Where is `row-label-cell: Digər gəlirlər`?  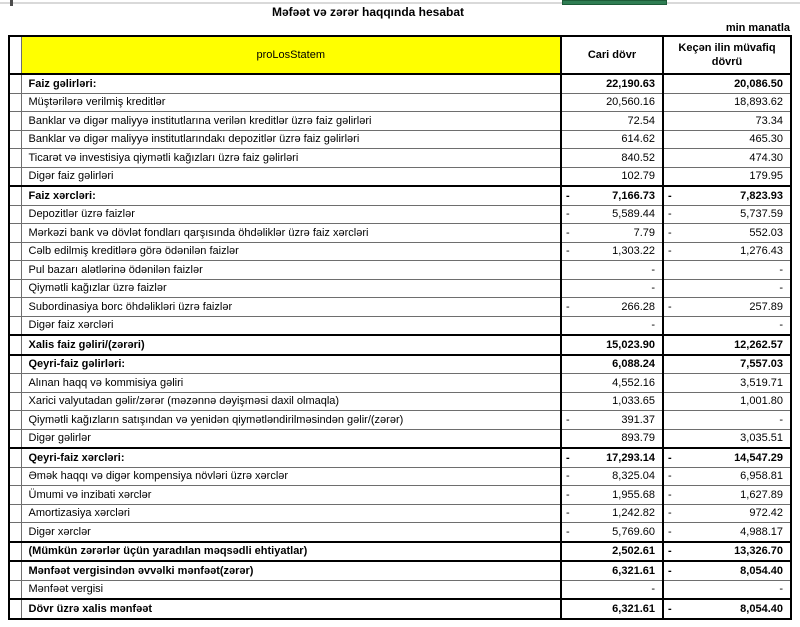
row-label-cell: Digər gəlirlər is located at coordinates (291, 438).